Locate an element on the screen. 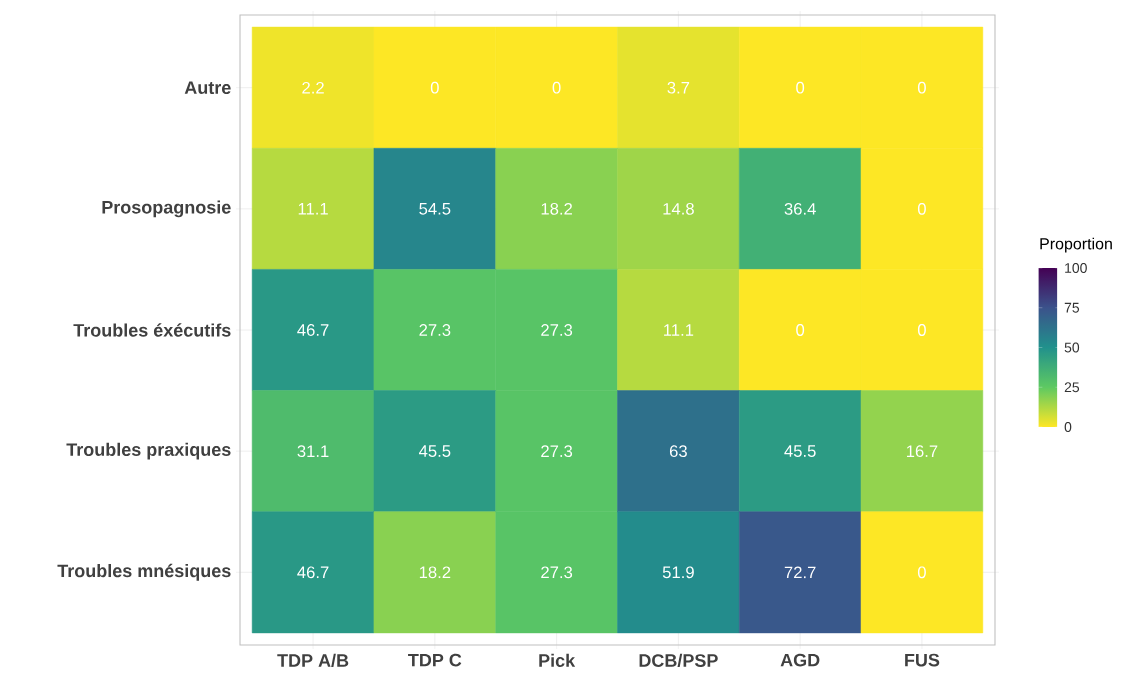 This screenshot has height=682, width=1125. color-bar-label: 25 is located at coordinates (1072, 387).